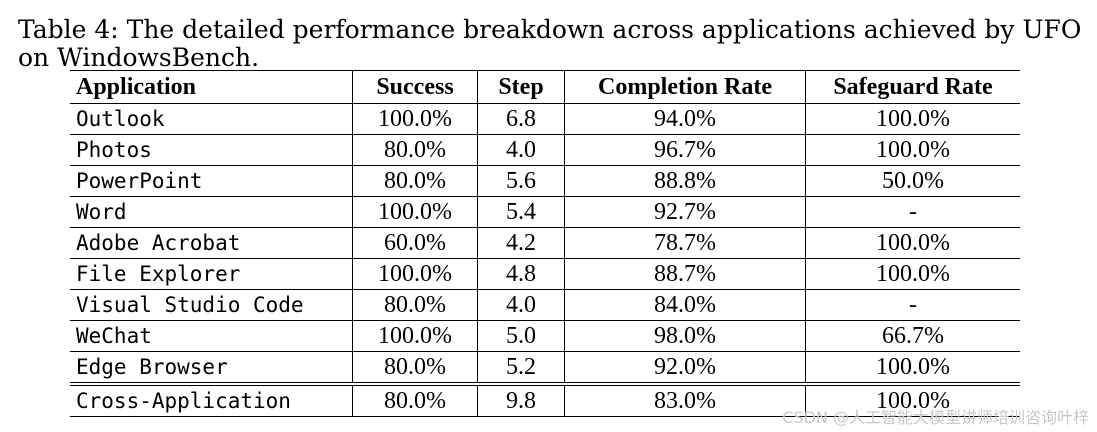 This screenshot has width=1097, height=432. What do you see at coordinates (912, 336) in the screenshot?
I see `cell-safeguard-rate: 66.7%` at bounding box center [912, 336].